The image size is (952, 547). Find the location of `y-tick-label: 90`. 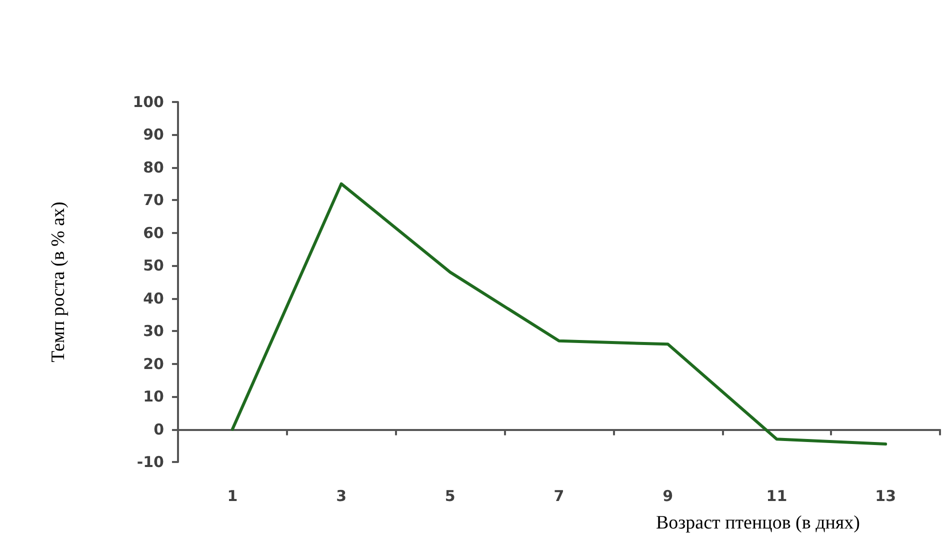

y-tick-label: 90 is located at coordinates (153, 135).